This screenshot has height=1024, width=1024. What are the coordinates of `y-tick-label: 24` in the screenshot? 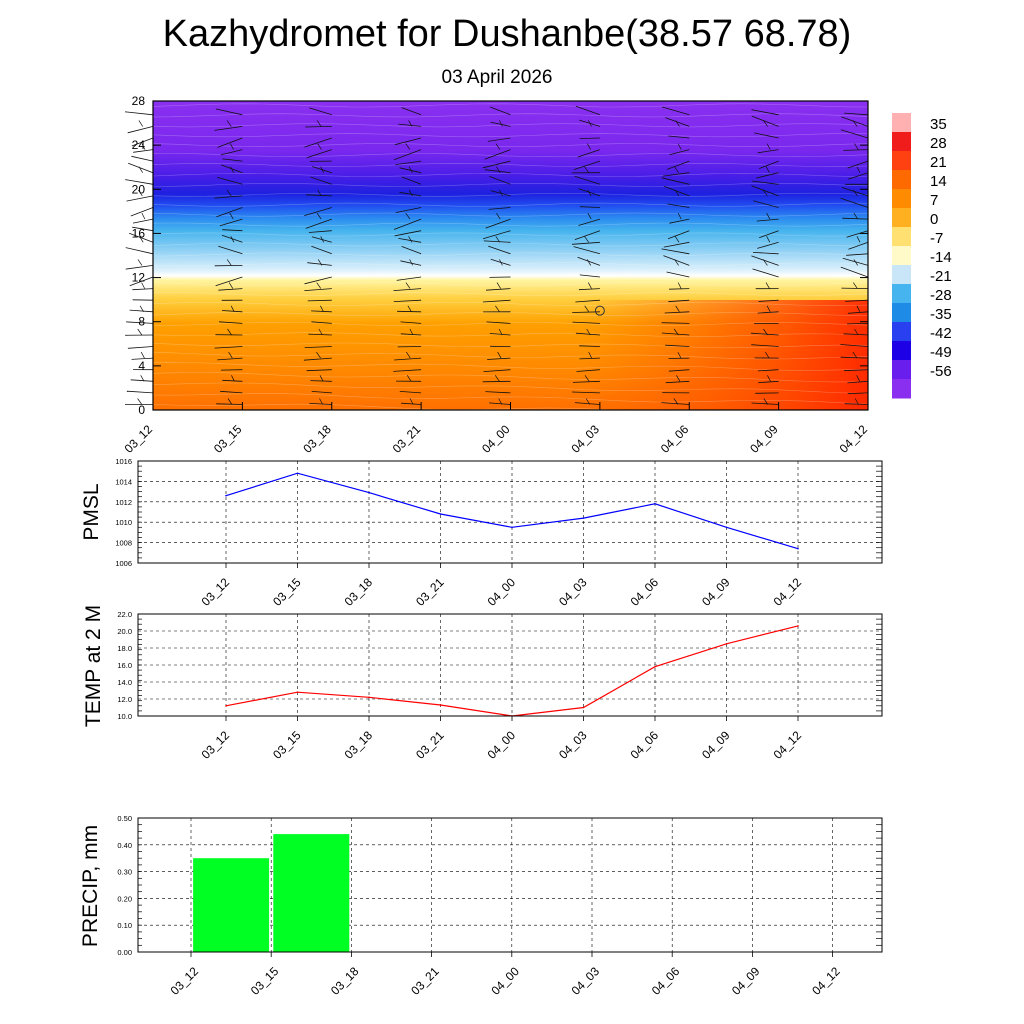 It's located at (139, 145).